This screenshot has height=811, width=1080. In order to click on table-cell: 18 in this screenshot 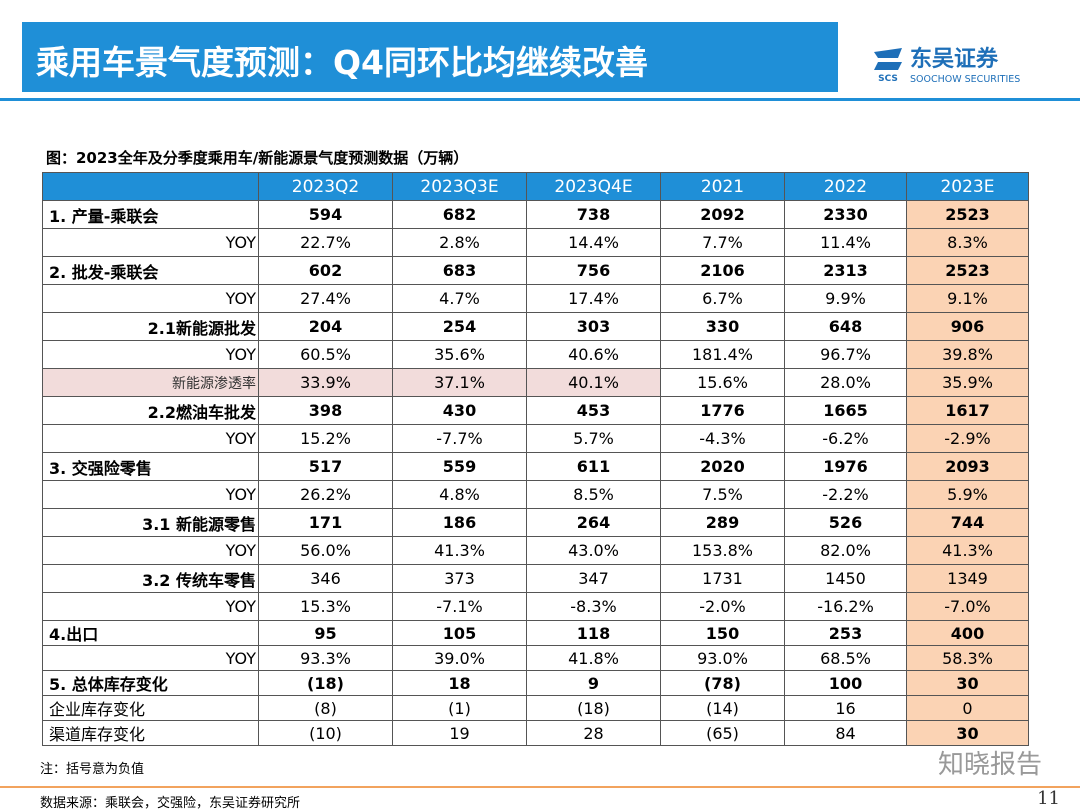, I will do `click(459, 683)`.